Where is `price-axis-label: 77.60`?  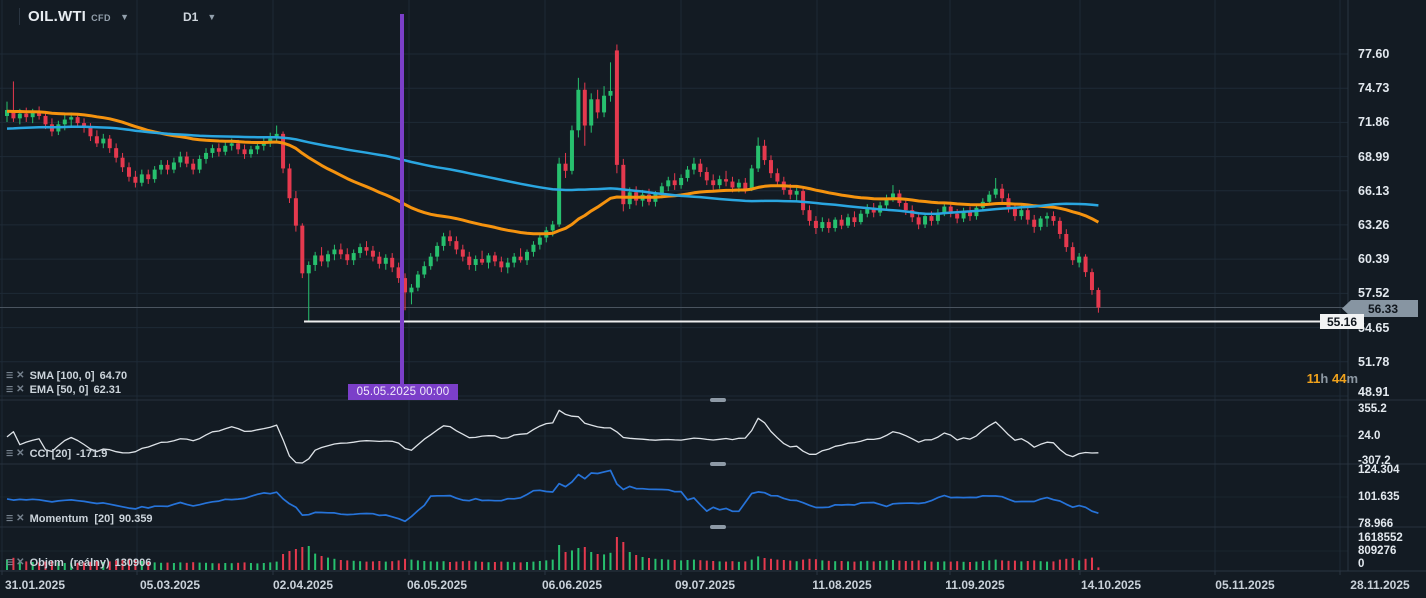
price-axis-label: 77.60 is located at coordinates (1374, 54).